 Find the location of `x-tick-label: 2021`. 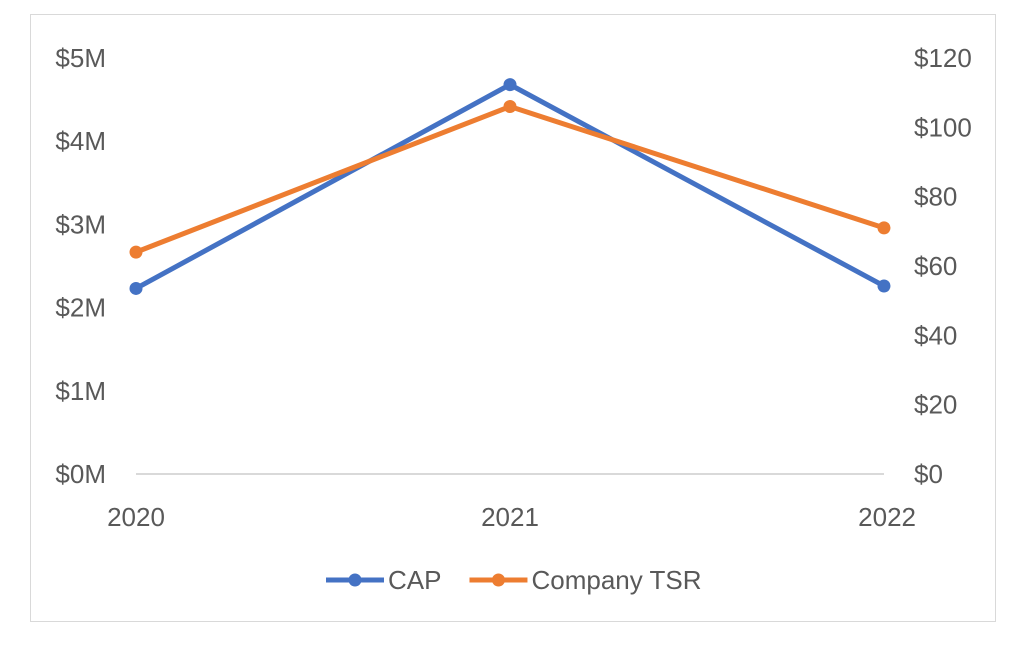

x-tick-label: 2021 is located at coordinates (510, 517).